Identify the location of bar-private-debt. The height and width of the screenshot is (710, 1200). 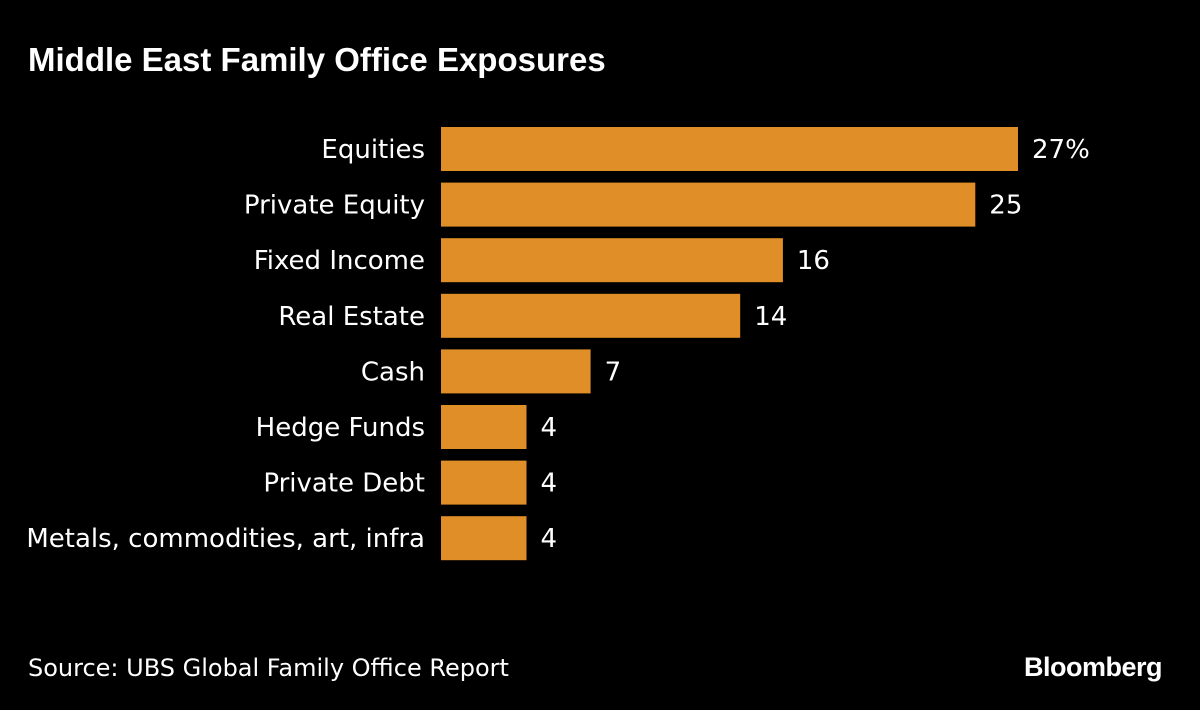
(484, 482).